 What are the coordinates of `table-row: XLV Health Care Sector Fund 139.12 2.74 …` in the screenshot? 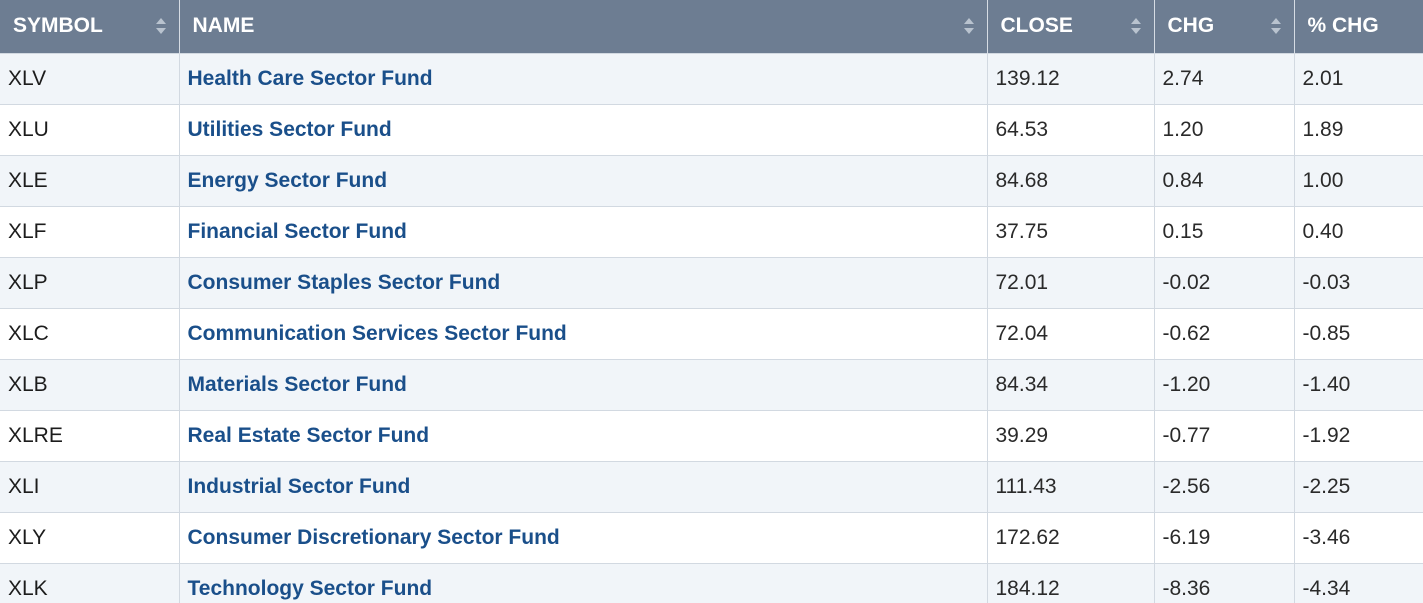 It's located at (711, 78).